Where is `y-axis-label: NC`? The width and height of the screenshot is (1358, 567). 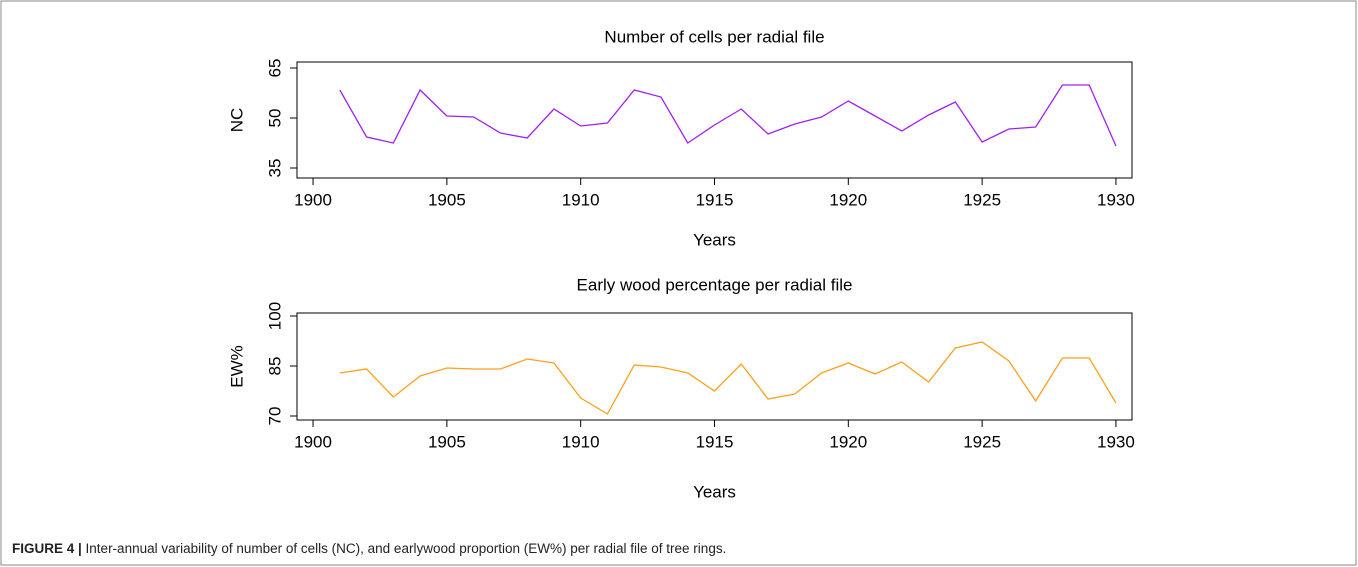 y-axis-label: NC is located at coordinates (236, 120).